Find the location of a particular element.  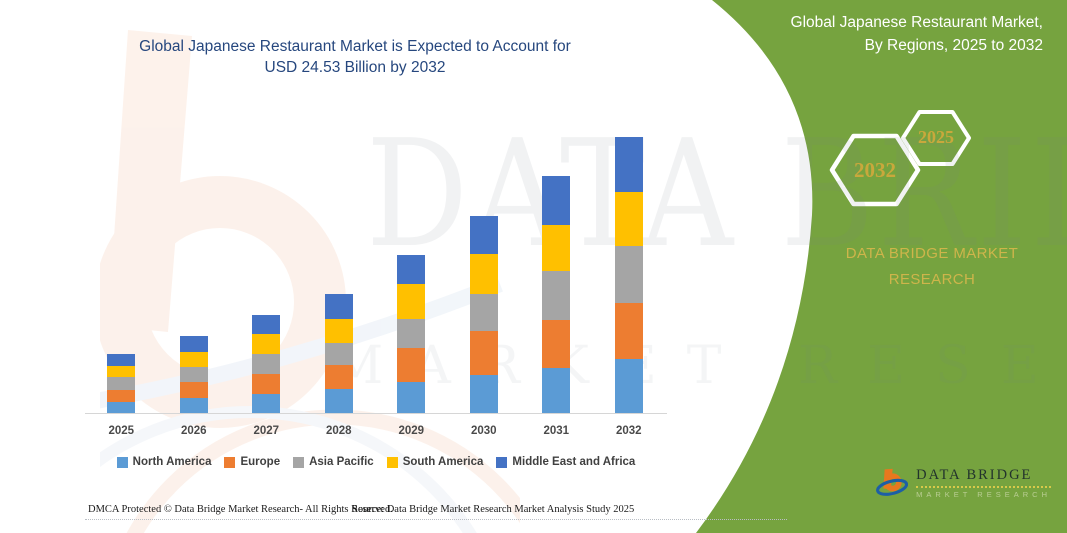

bar-2025 is located at coordinates (121, 383).